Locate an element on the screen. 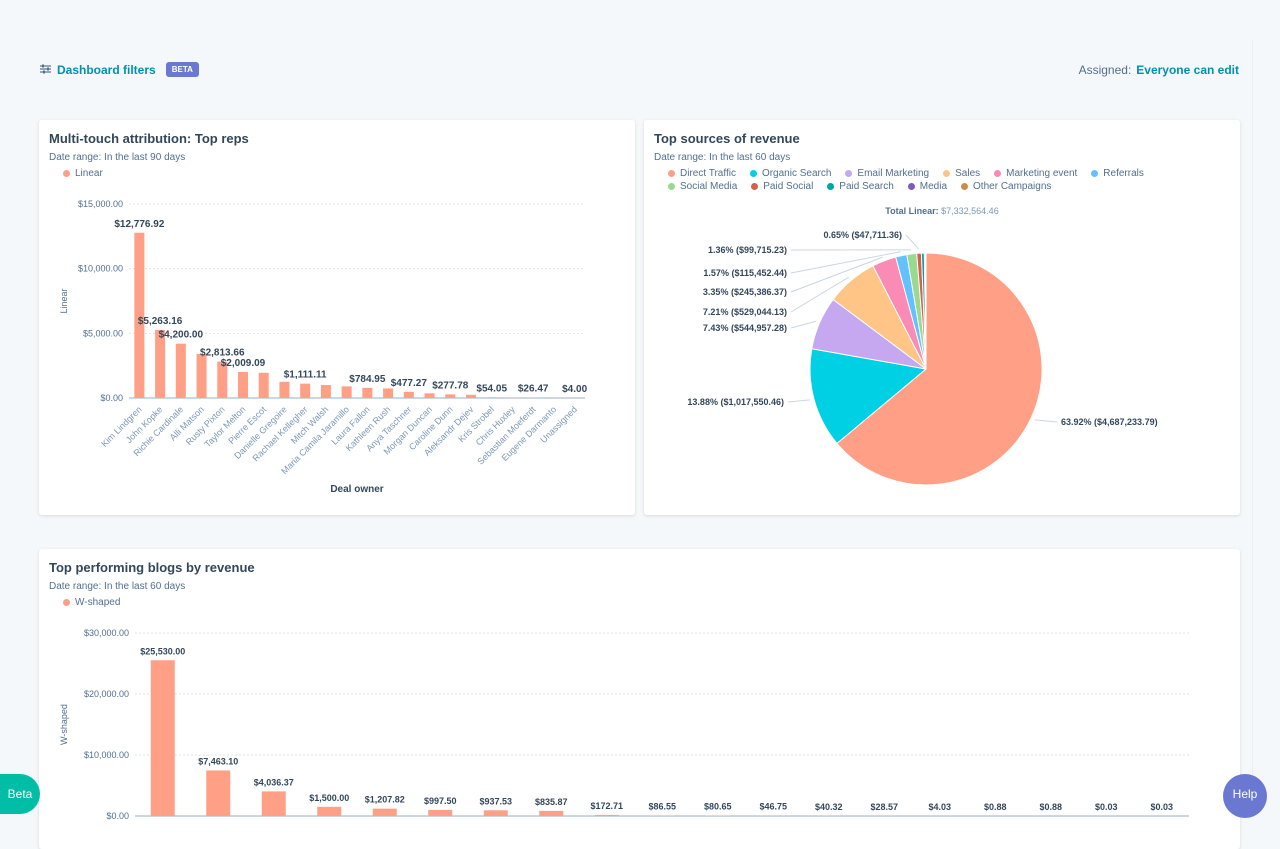  slice-label: 1.57% ($115,452.44) is located at coordinates (745, 273).